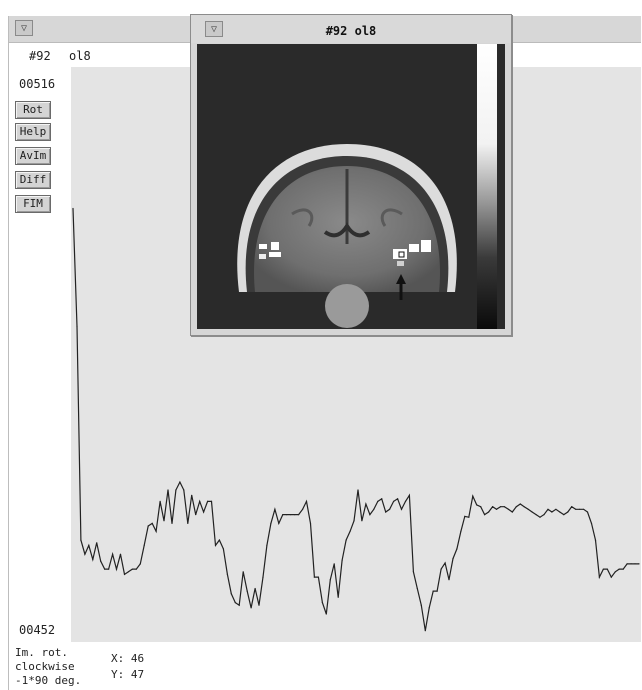 The image size is (642, 690). Describe the element at coordinates (40, 354) in the screenshot. I see `left-panel: 00516 Rot Help AvIm Diff FIM 00452` at that location.